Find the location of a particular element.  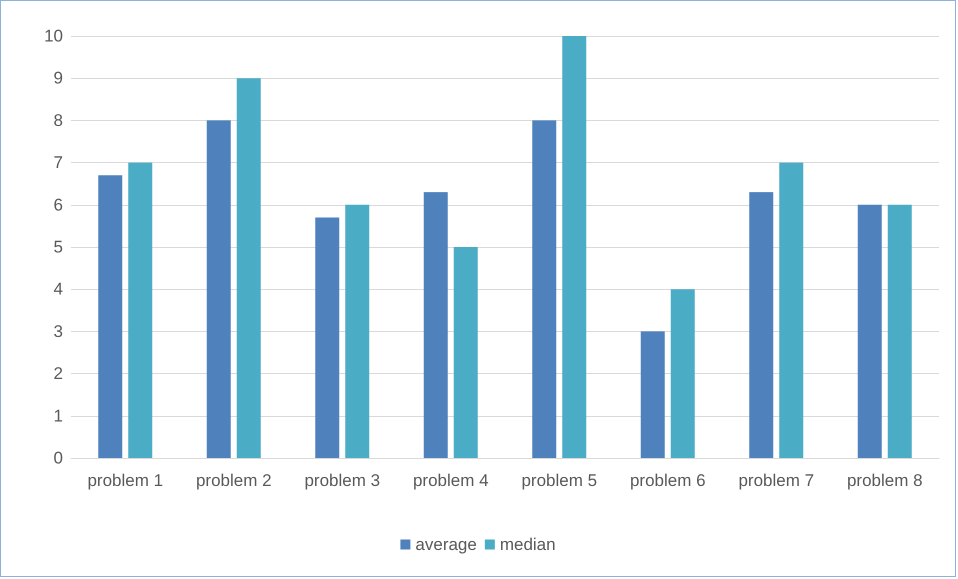

x-tick-label: problem 5 is located at coordinates (559, 480).